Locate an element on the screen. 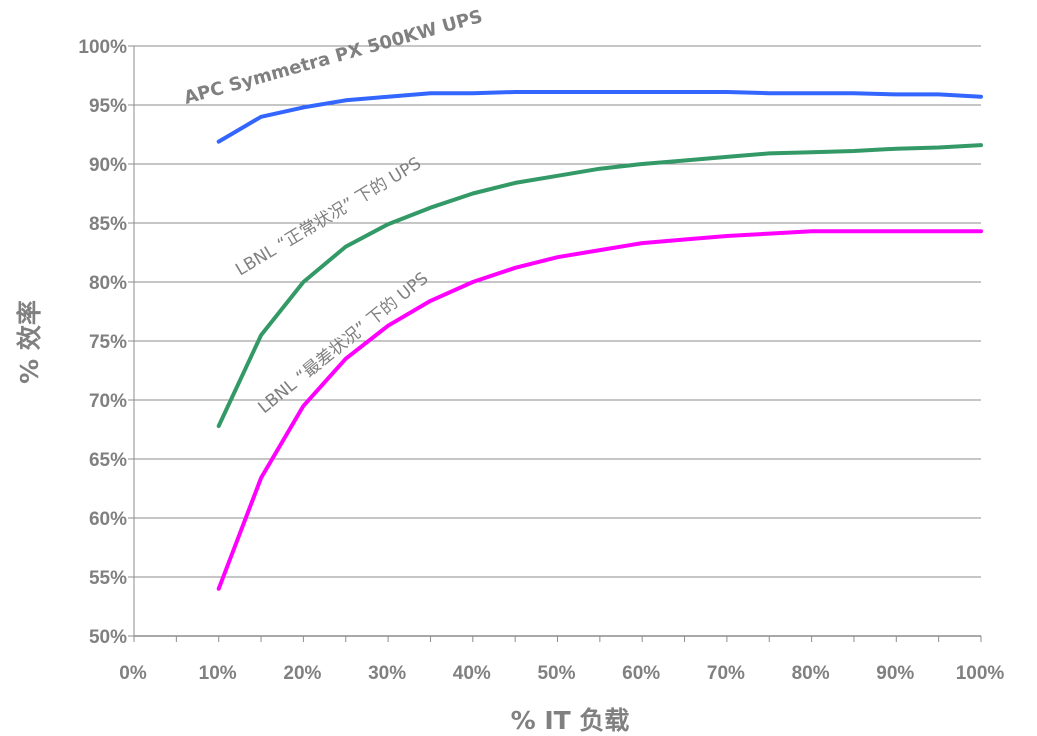 This screenshot has width=1037, height=736. y-tick-label: 65% is located at coordinates (108, 460).